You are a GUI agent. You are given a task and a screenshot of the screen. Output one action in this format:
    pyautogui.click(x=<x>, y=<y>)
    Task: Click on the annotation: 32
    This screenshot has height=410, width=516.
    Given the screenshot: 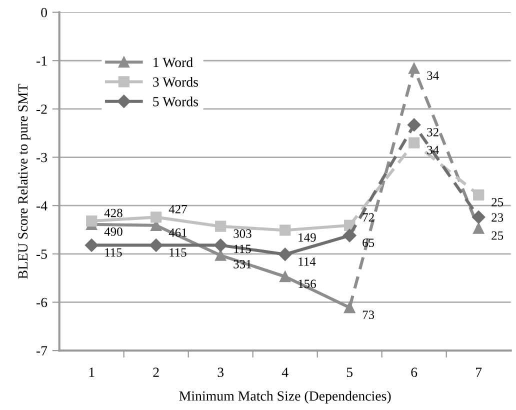 What is the action you would take?
    pyautogui.click(x=432, y=132)
    